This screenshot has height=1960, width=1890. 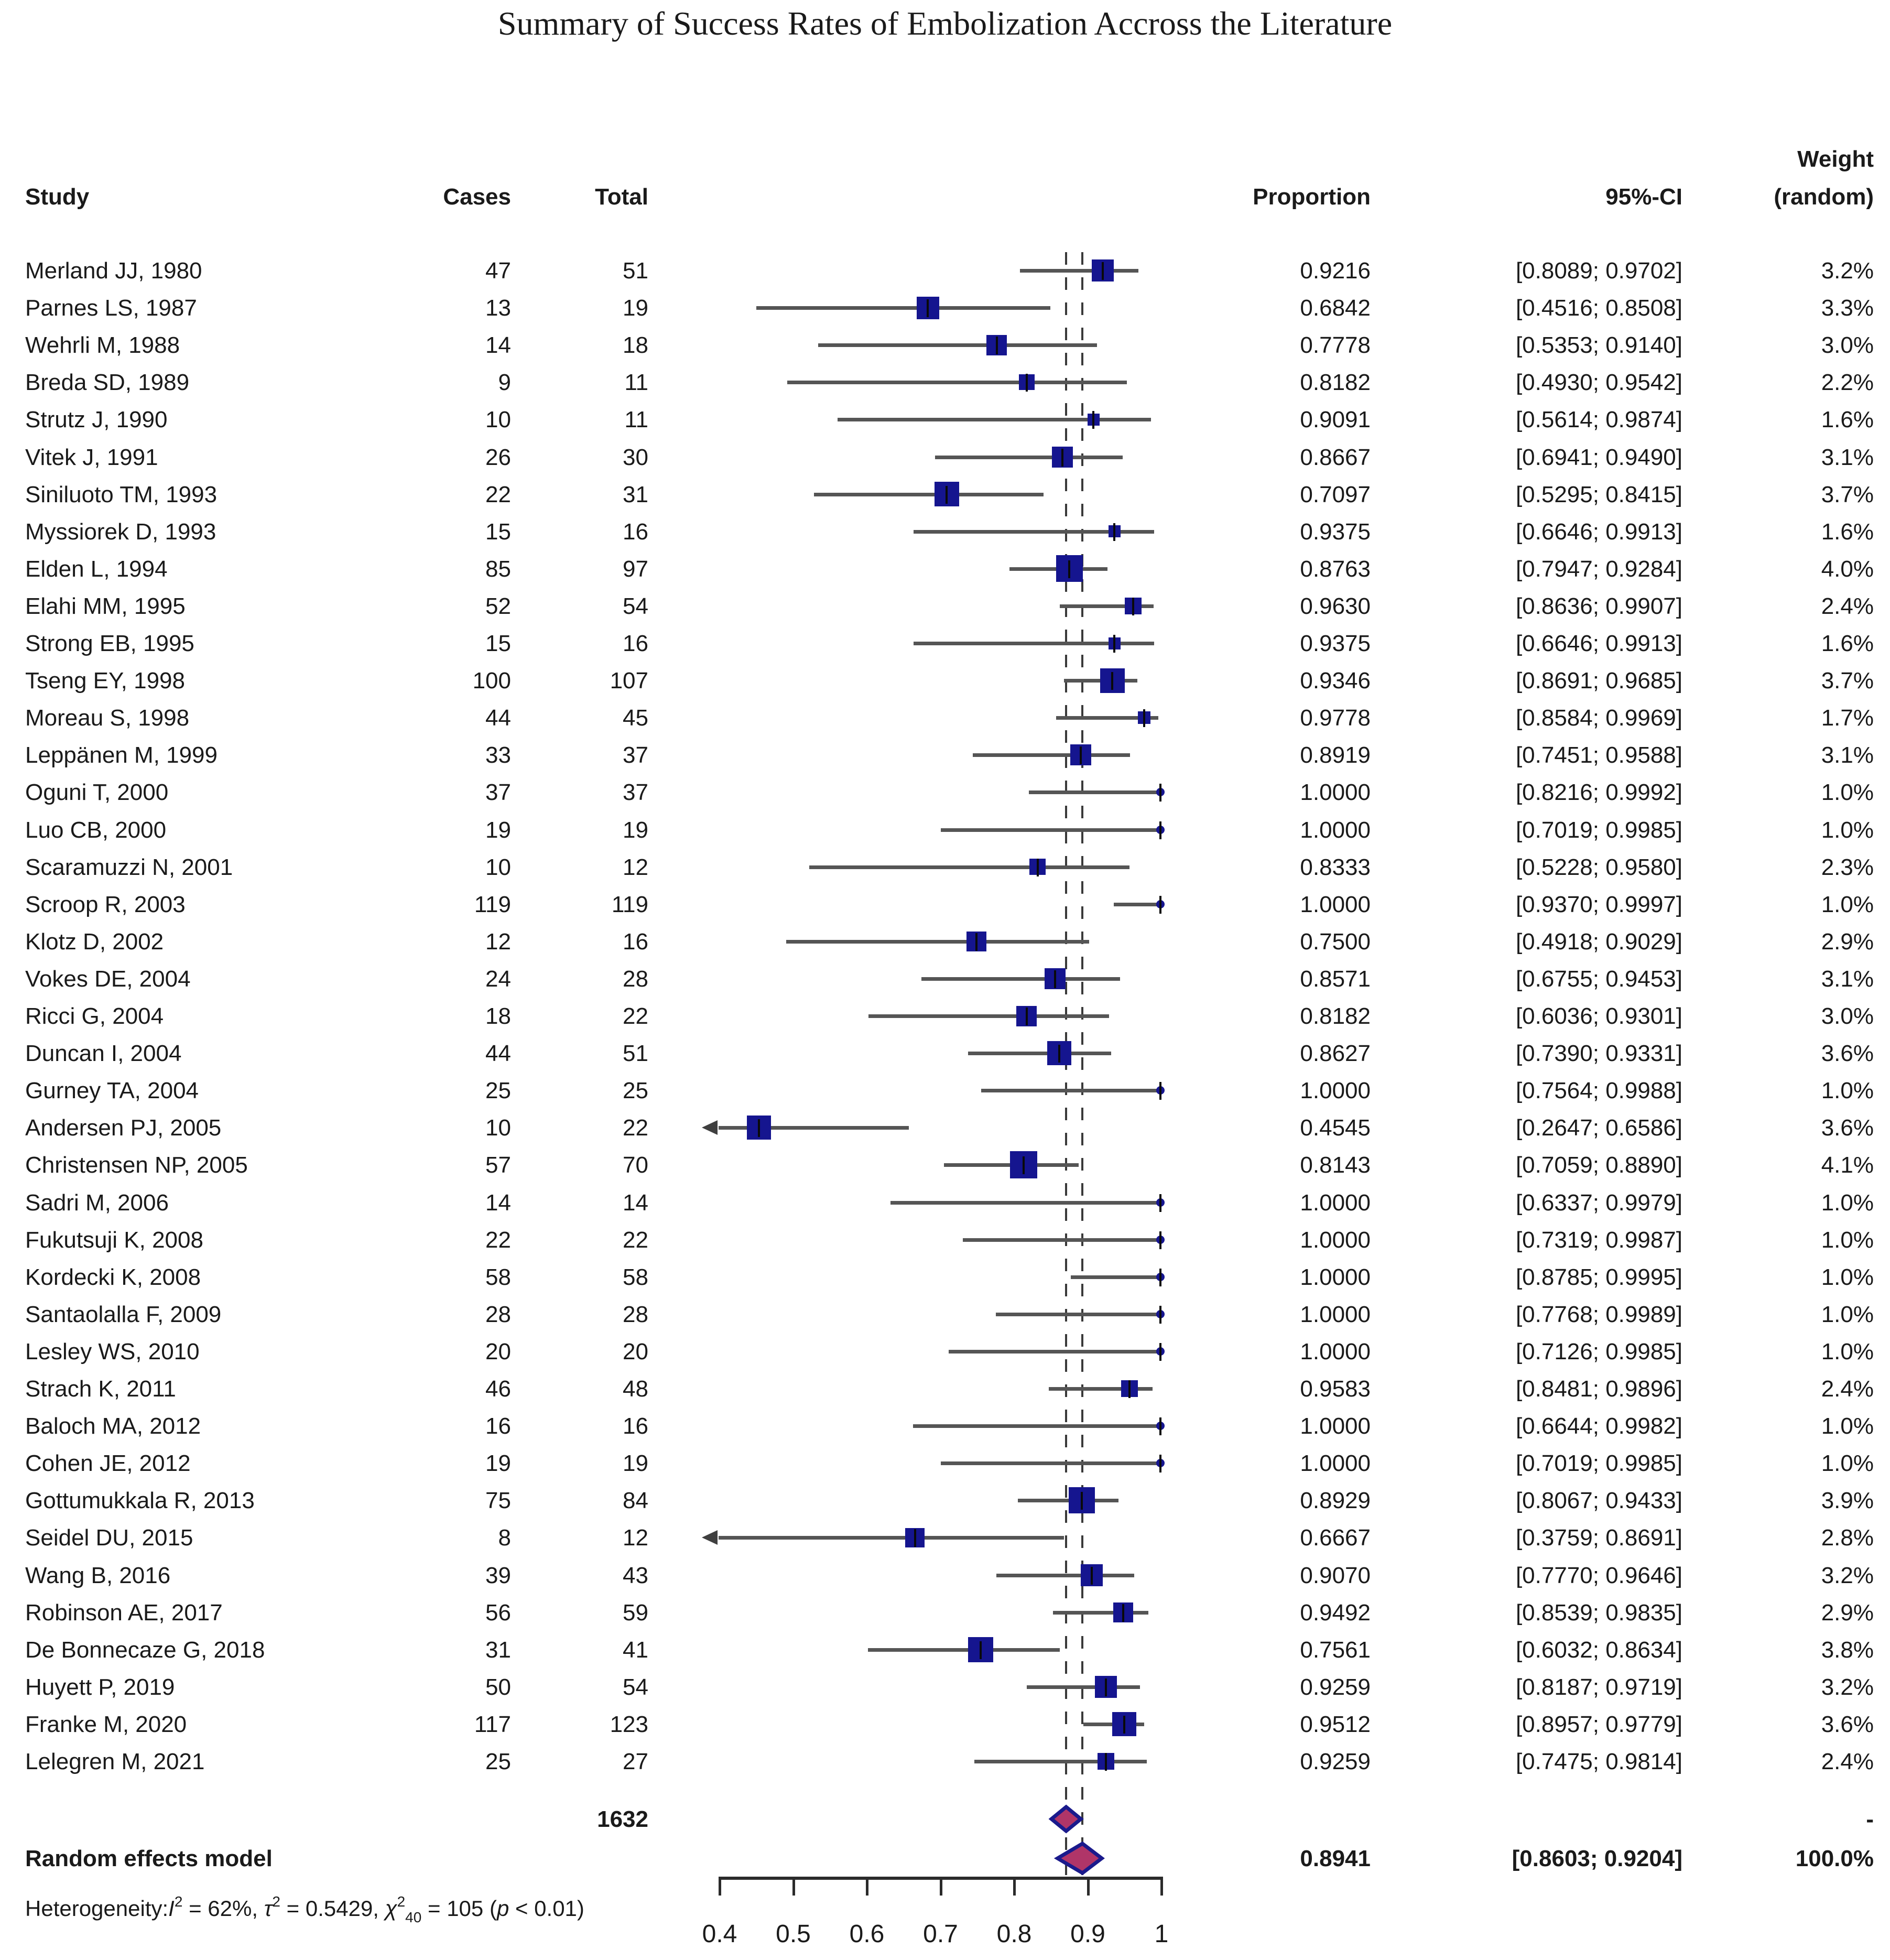 What do you see at coordinates (1598, 1724) in the screenshot?
I see `ci-value: [0.8957; 0.9779]` at bounding box center [1598, 1724].